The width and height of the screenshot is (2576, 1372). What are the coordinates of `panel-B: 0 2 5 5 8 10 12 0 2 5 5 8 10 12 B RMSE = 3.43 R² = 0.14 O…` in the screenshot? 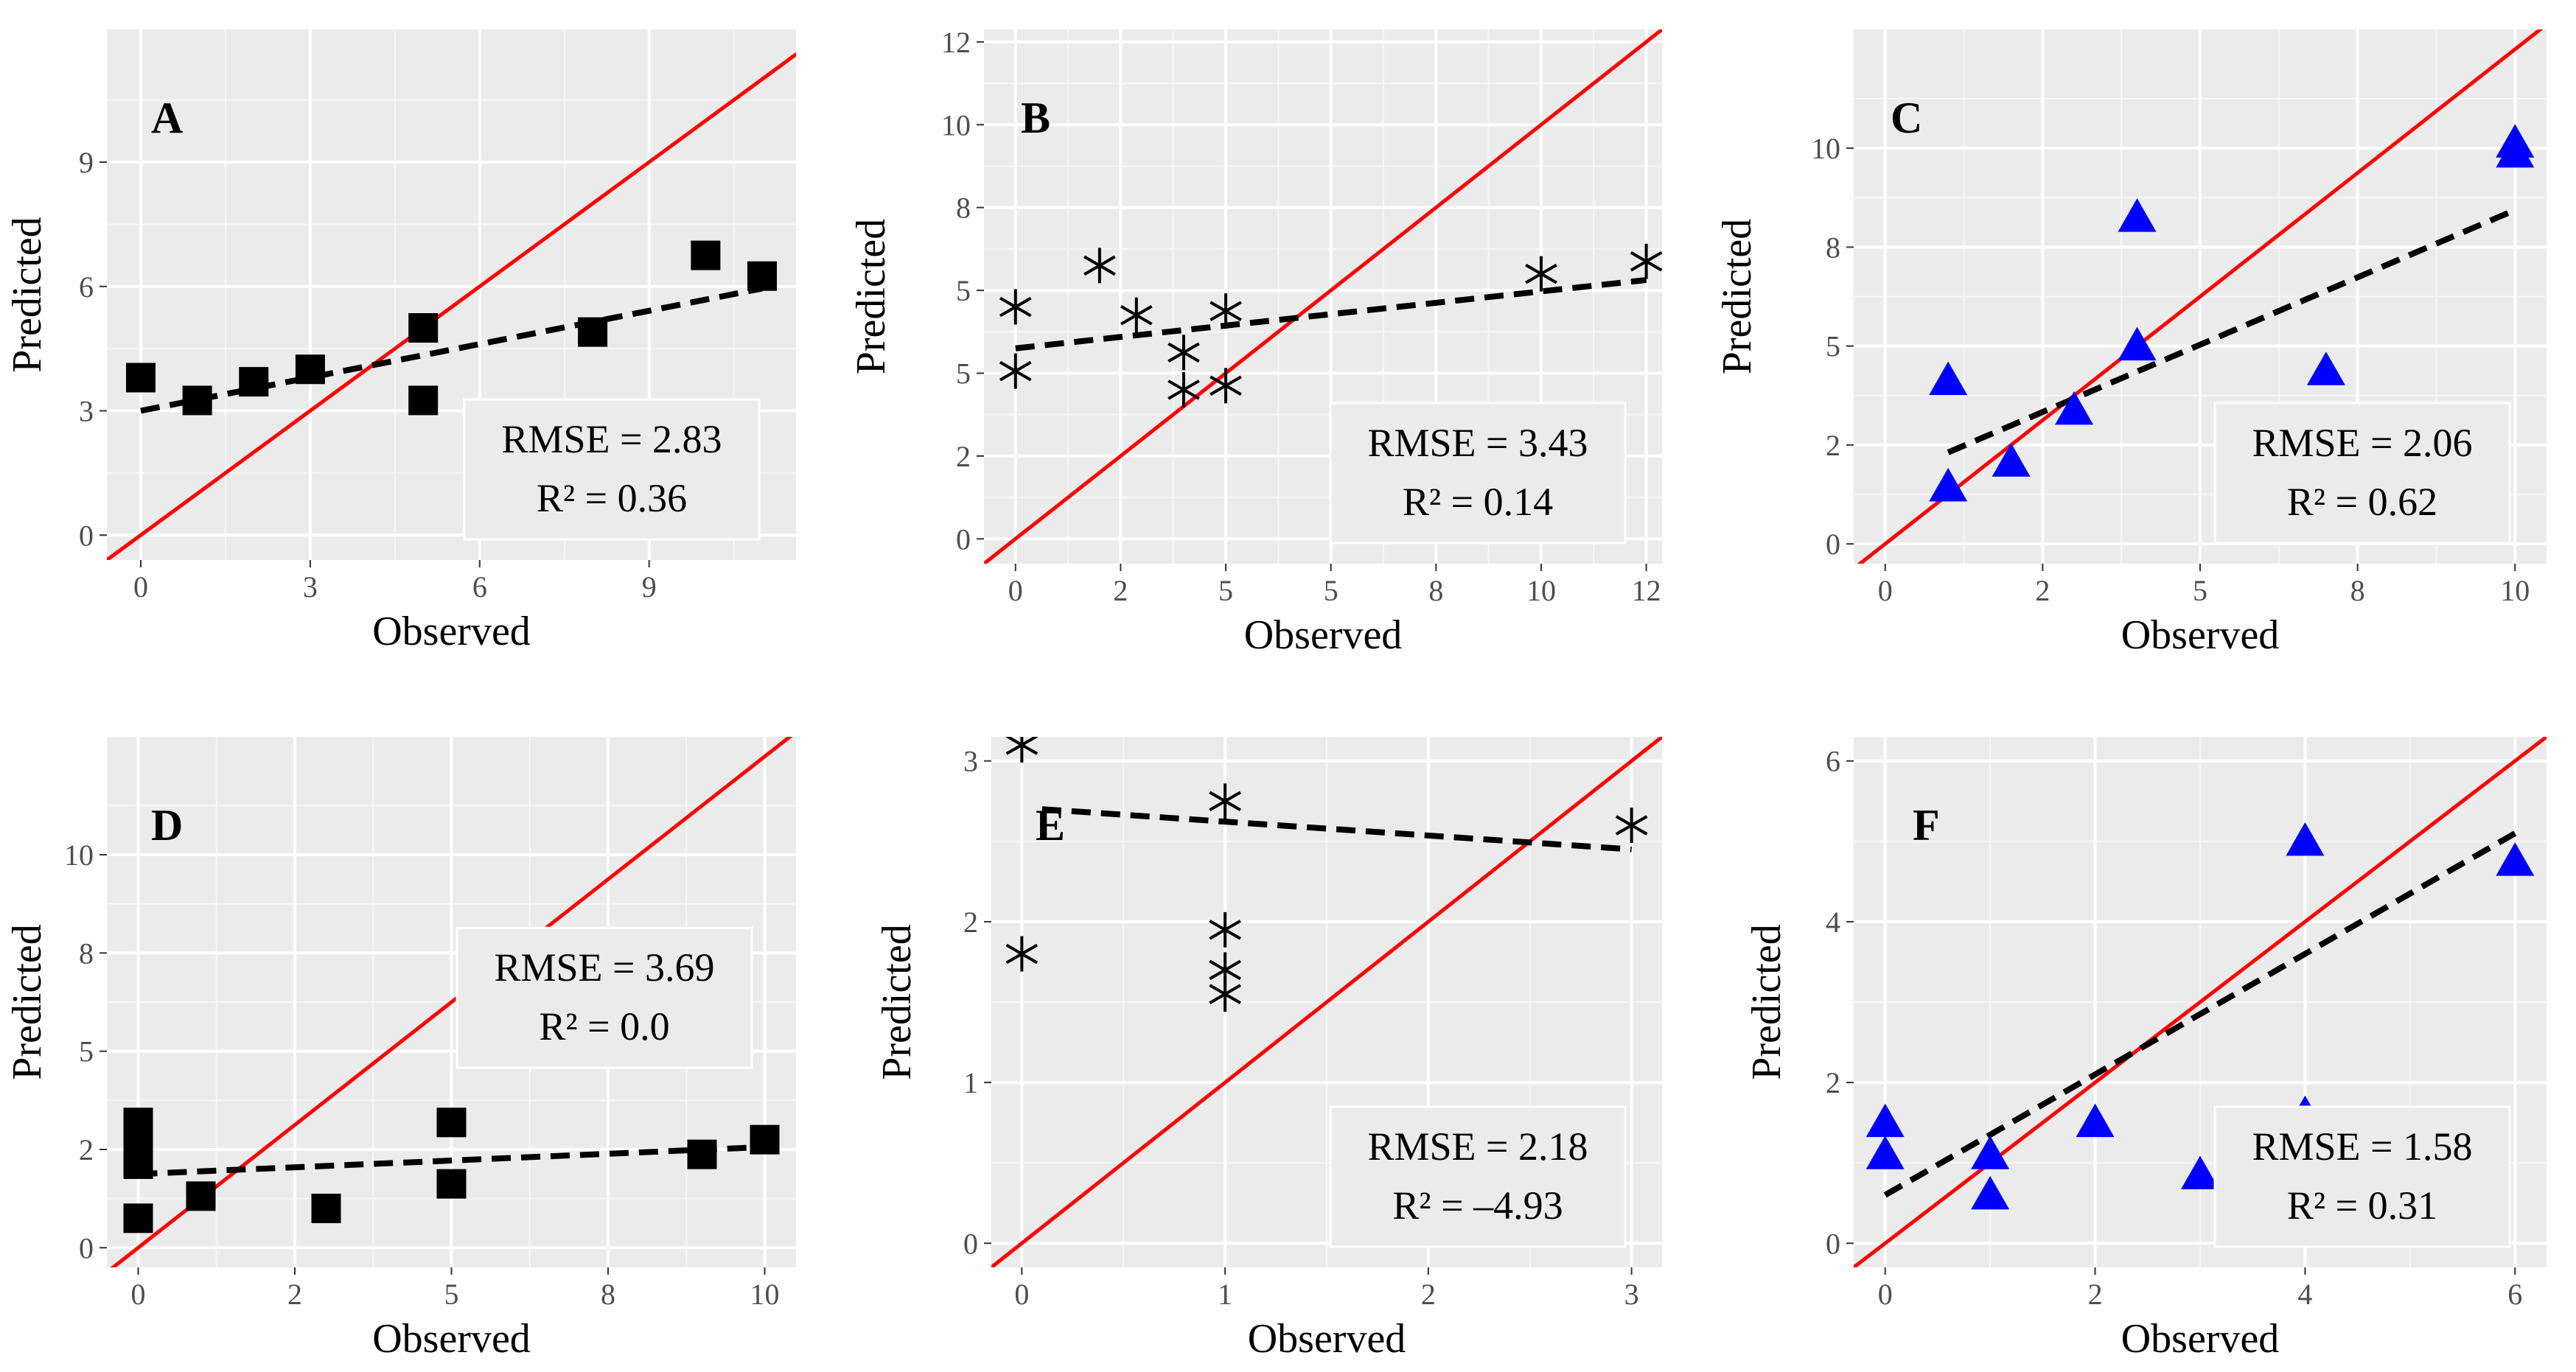 It's located at (1255, 342).